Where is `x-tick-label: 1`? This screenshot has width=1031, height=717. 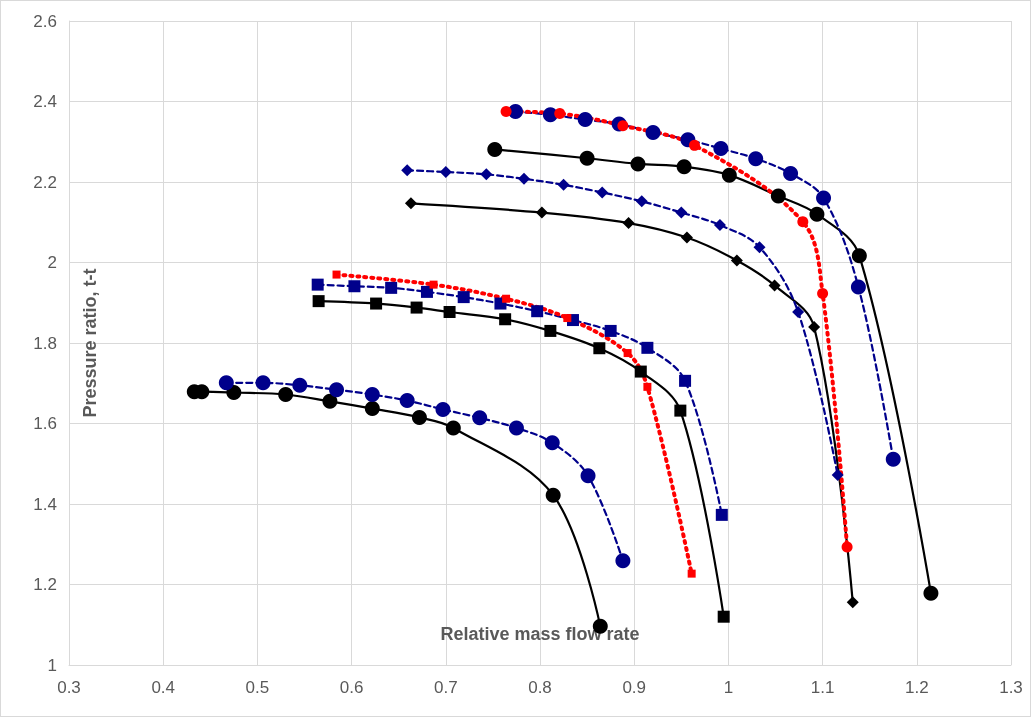
x-tick-label: 1 is located at coordinates (728, 687).